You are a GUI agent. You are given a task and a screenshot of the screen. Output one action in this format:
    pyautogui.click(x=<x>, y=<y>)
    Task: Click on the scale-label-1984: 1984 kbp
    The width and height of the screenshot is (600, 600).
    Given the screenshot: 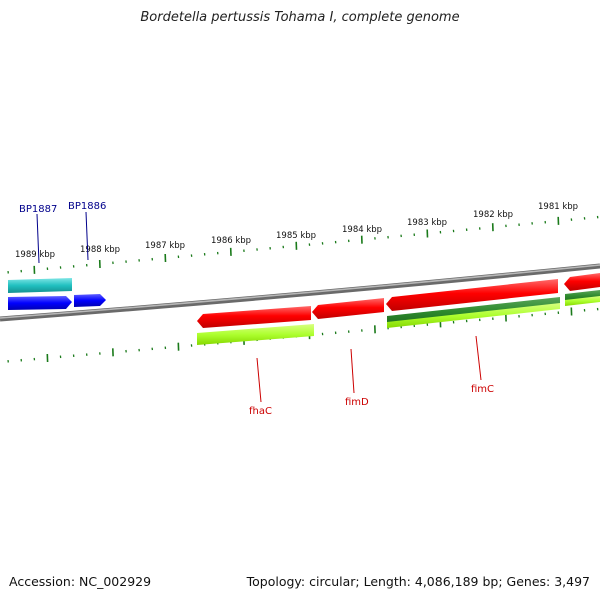 What is the action you would take?
    pyautogui.click(x=362, y=230)
    